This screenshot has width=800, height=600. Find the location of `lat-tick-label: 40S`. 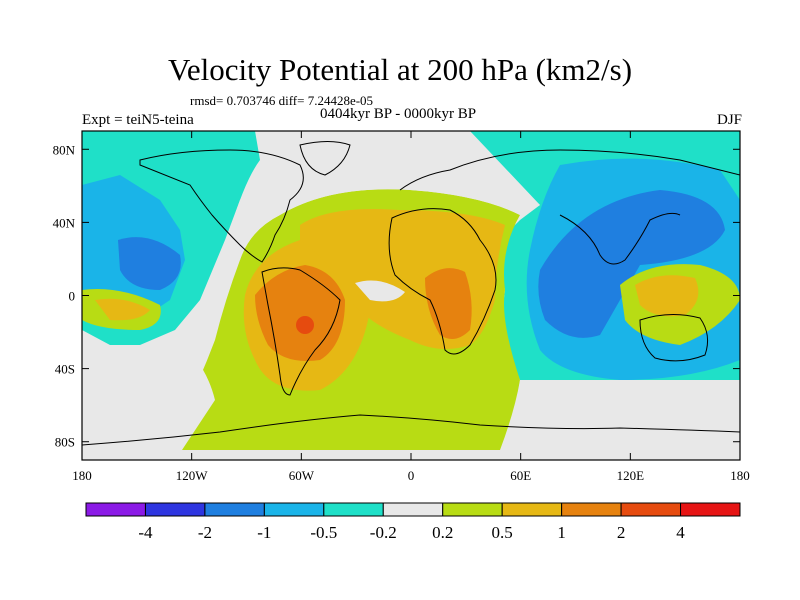

lat-tick-label: 40S is located at coordinates (65, 369).